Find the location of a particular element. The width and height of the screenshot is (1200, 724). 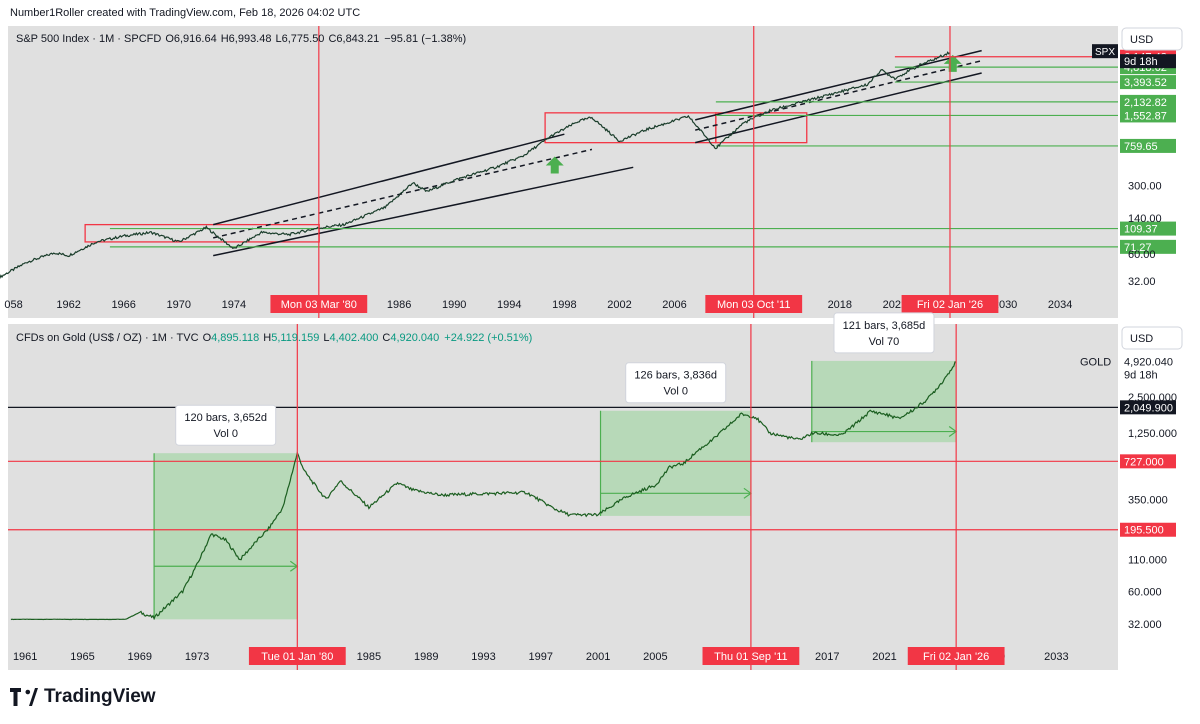

spx-level-label-4: 1,552.87 is located at coordinates (1145, 116).